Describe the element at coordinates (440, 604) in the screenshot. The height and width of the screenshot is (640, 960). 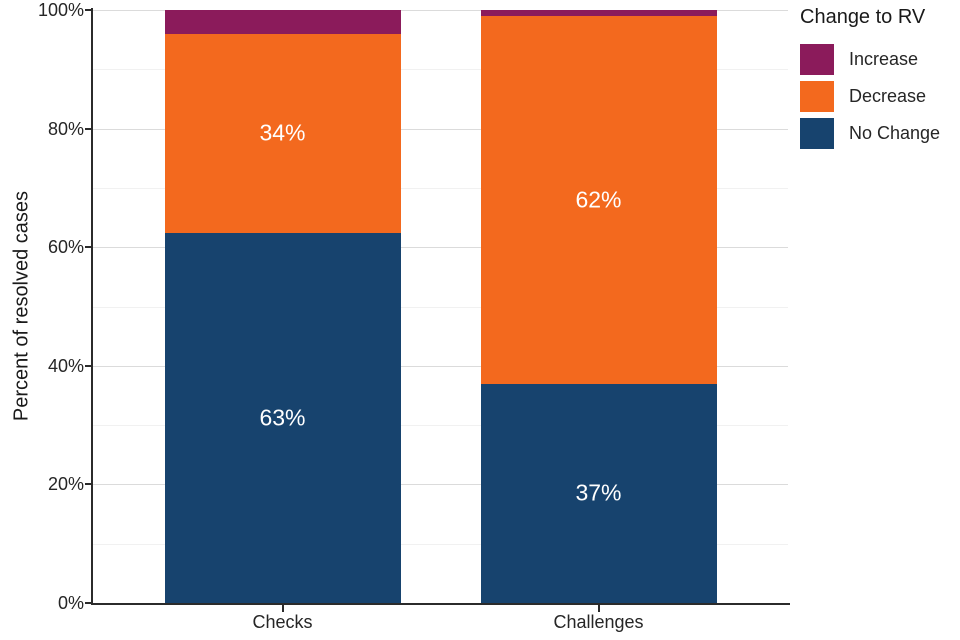
I see `x-axis-line` at that location.